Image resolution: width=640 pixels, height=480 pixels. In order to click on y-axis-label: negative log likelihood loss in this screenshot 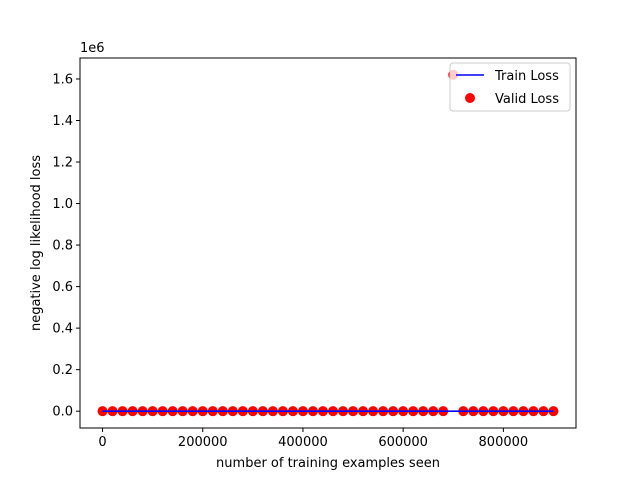, I will do `click(36, 243)`.